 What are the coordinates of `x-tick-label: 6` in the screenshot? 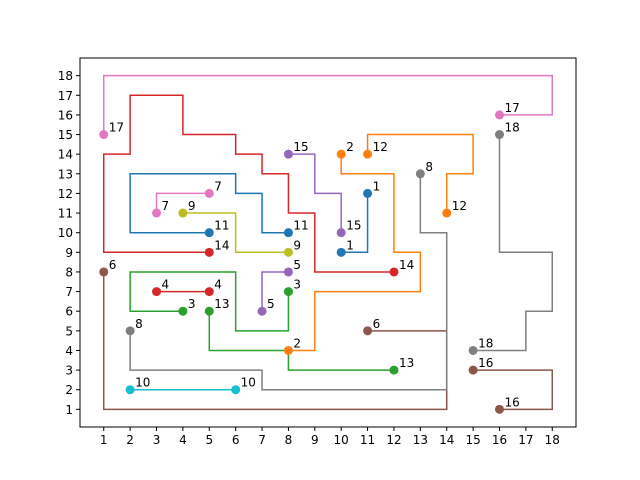 It's located at (236, 440).